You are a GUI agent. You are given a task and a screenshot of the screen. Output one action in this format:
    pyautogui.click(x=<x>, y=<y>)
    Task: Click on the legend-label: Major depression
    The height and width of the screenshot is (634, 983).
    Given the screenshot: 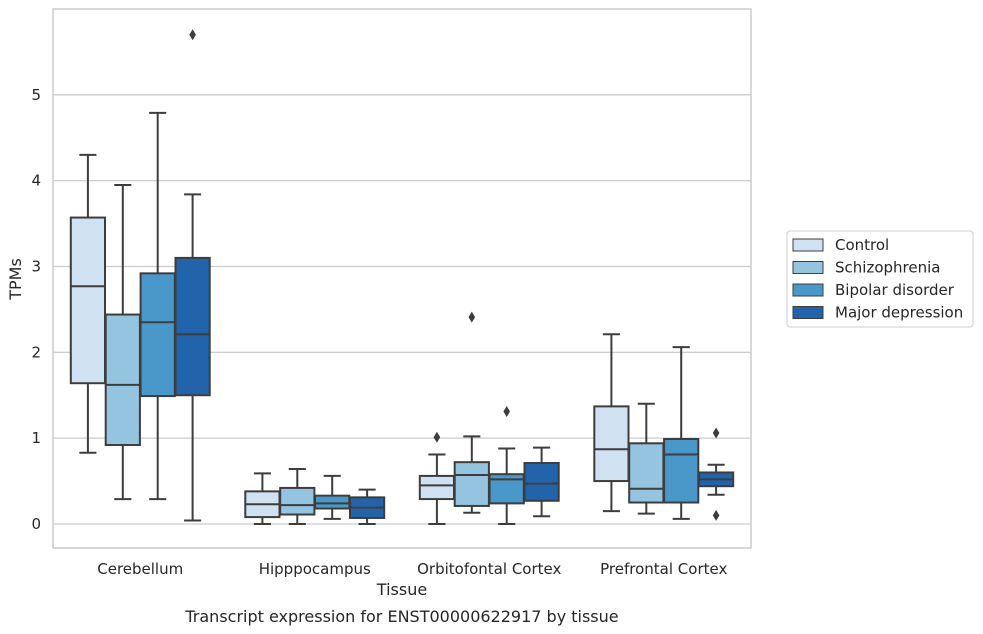 What is the action you would take?
    pyautogui.click(x=899, y=313)
    